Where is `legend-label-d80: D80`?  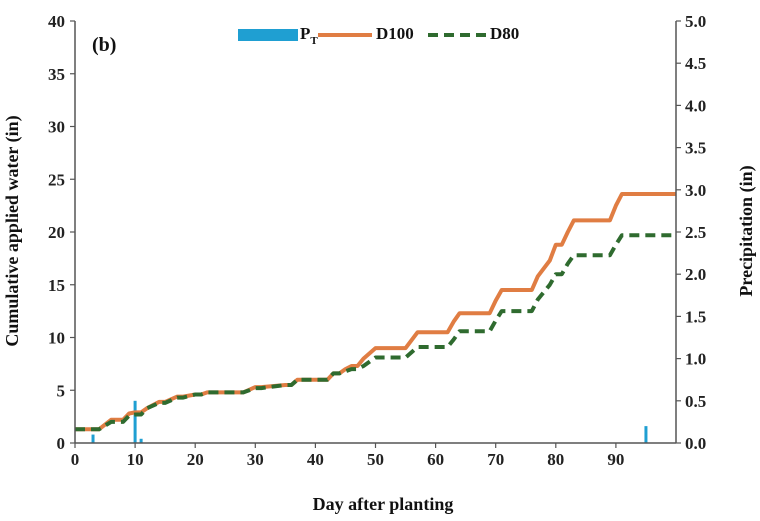 legend-label-d80: D80 is located at coordinates (504, 33).